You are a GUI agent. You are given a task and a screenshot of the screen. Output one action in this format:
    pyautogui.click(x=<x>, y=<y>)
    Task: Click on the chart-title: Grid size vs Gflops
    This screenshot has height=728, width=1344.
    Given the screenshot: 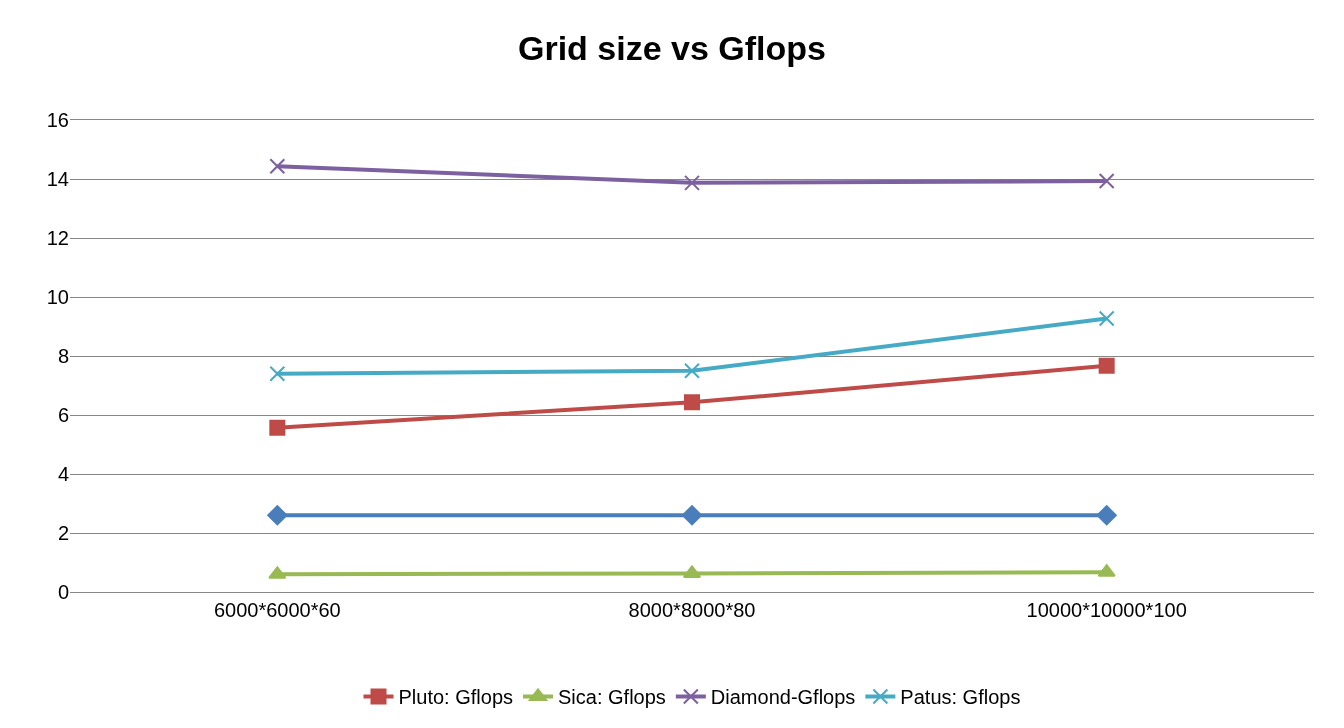 What is the action you would take?
    pyautogui.click(x=672, y=48)
    